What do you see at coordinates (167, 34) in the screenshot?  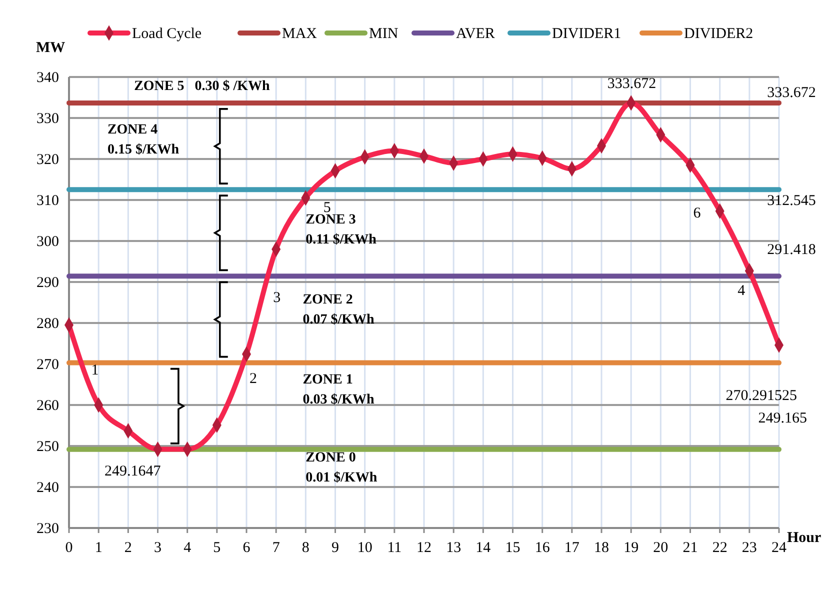 I see `legend-label: Load Cycle` at bounding box center [167, 34].